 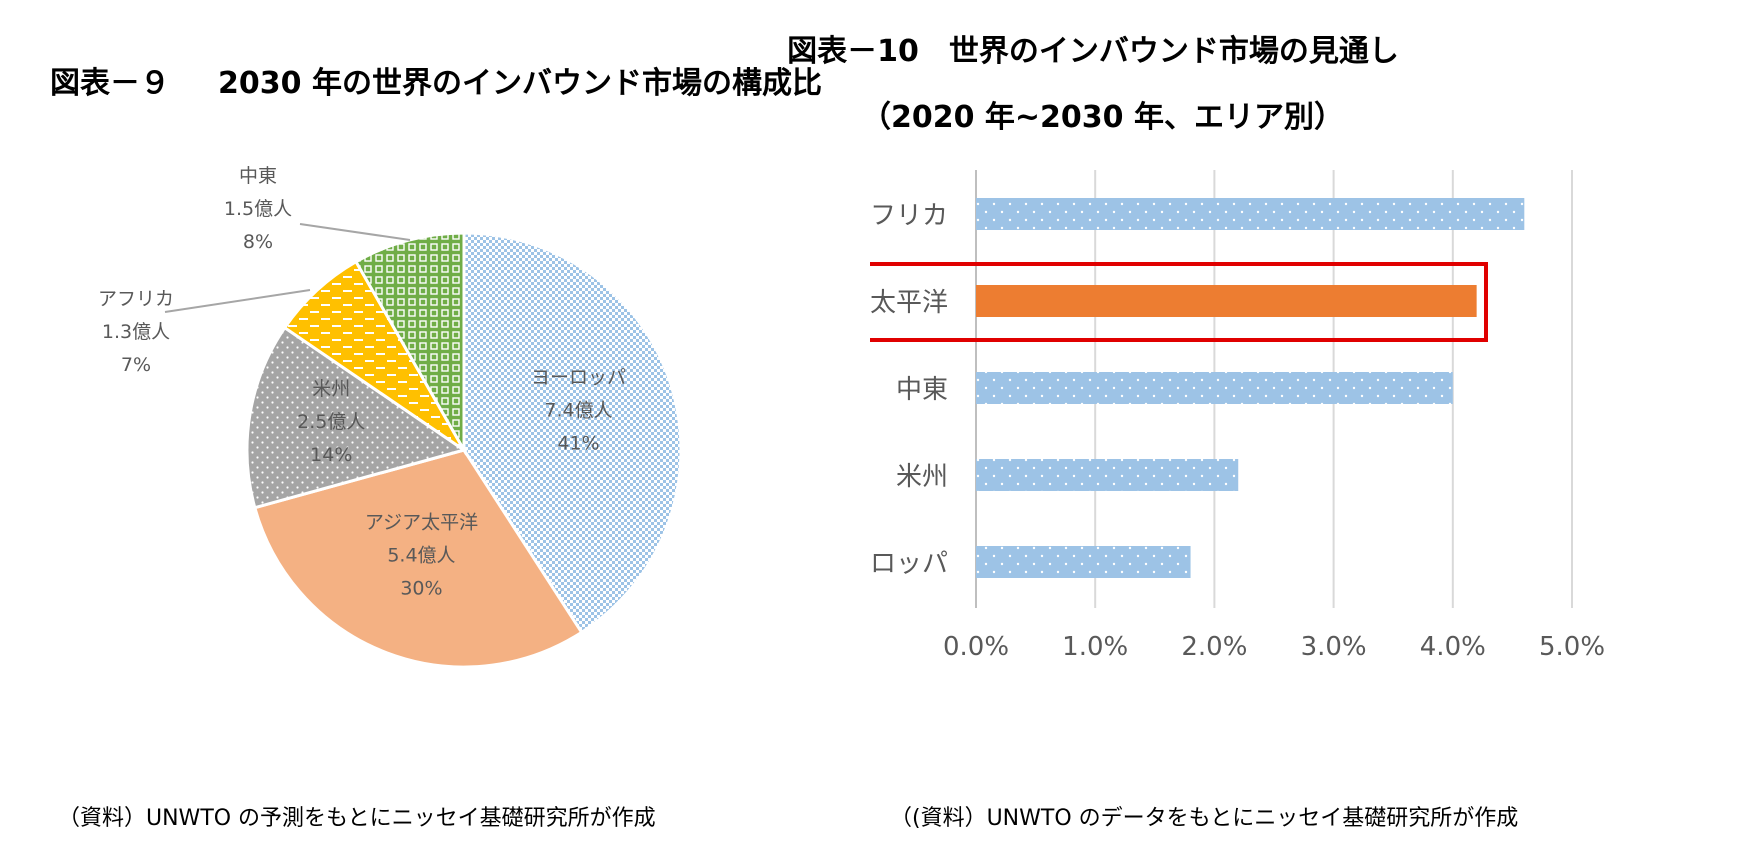 I want to click on pie-label-name-0: ヨーロッパ, so click(x=578, y=377).